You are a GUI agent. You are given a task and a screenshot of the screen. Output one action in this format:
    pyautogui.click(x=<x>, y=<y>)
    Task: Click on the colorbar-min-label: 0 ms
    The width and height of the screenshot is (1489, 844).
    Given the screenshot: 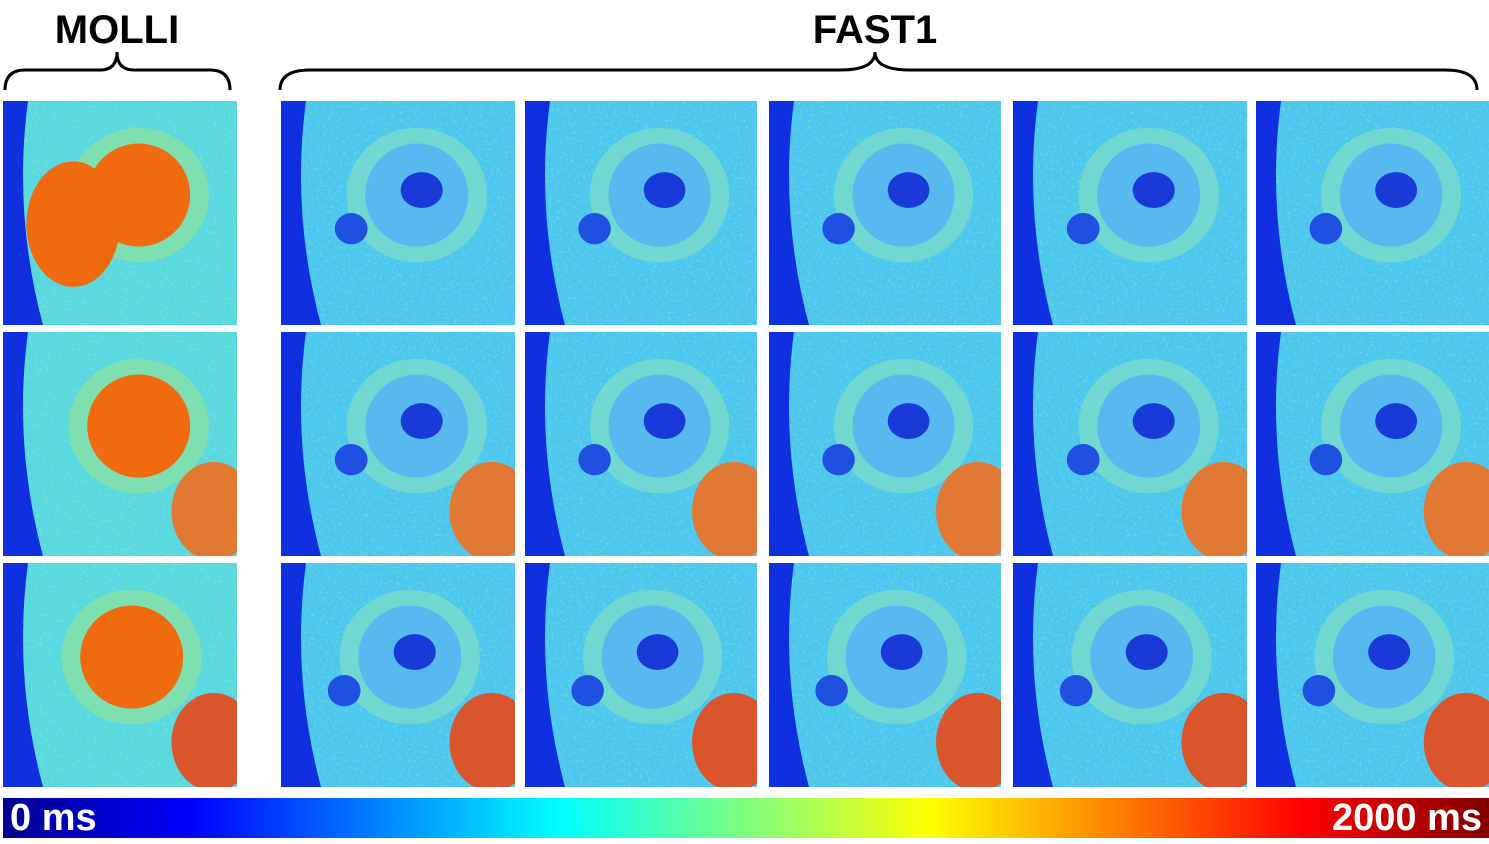 What is the action you would take?
    pyautogui.click(x=53, y=818)
    